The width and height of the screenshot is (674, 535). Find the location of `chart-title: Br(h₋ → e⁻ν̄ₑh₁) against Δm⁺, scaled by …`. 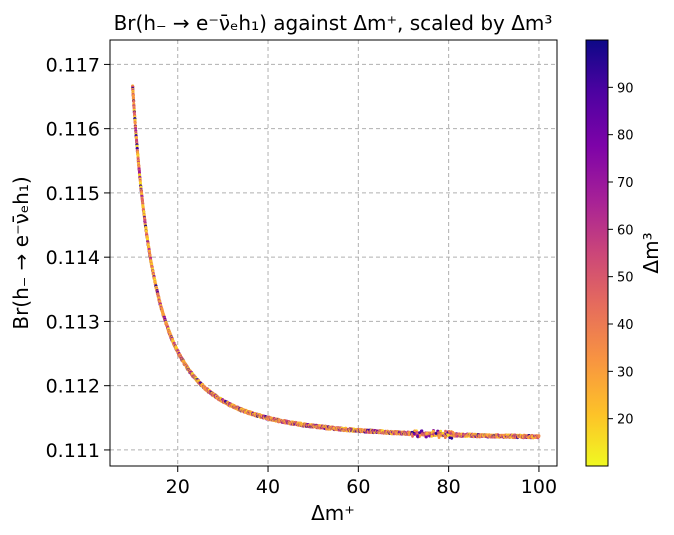

chart-title: Br(h₋ → e⁻ν̄ₑh₁) against Δm⁺, scaled by … is located at coordinates (333, 23).